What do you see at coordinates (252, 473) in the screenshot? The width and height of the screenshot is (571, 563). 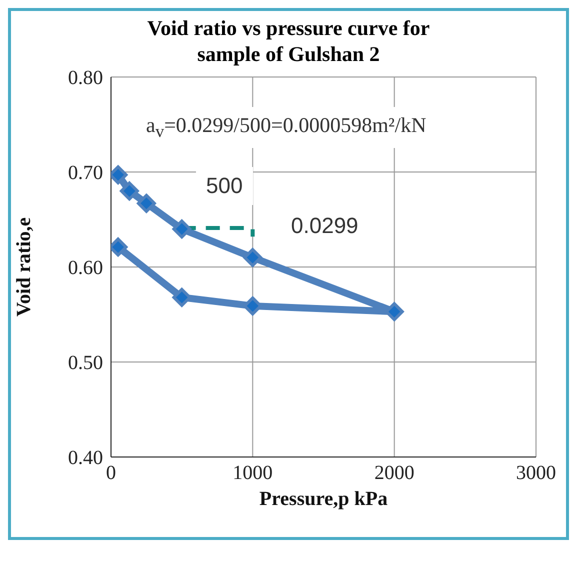 I see `x-tick-label: 1000` at bounding box center [252, 473].